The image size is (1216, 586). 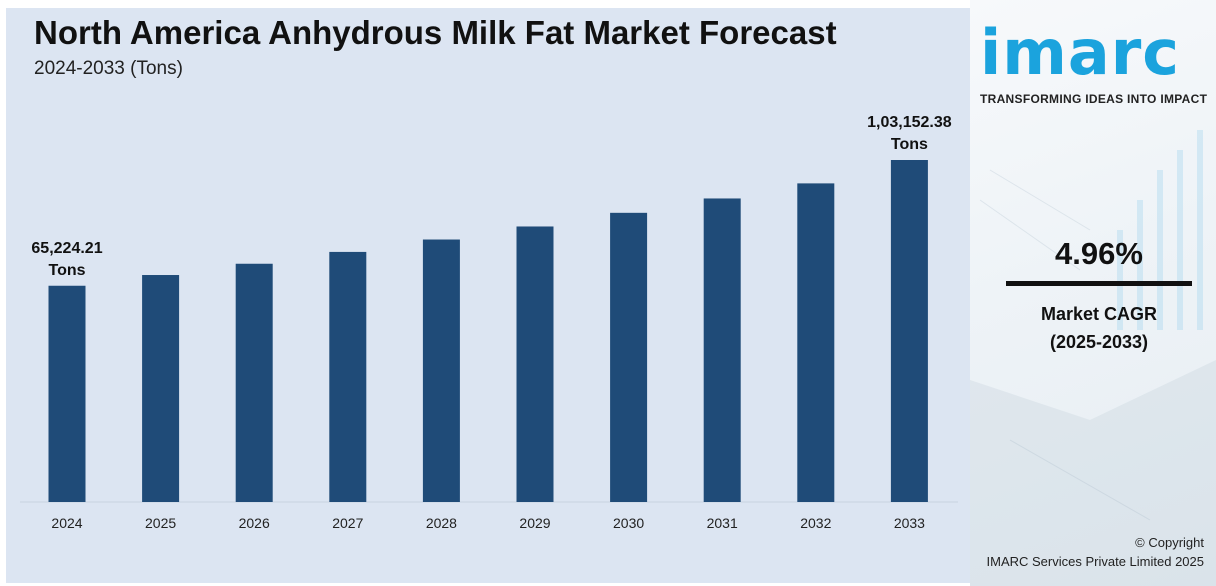 I want to click on x-tick-label-2027: 2027, so click(x=347, y=523).